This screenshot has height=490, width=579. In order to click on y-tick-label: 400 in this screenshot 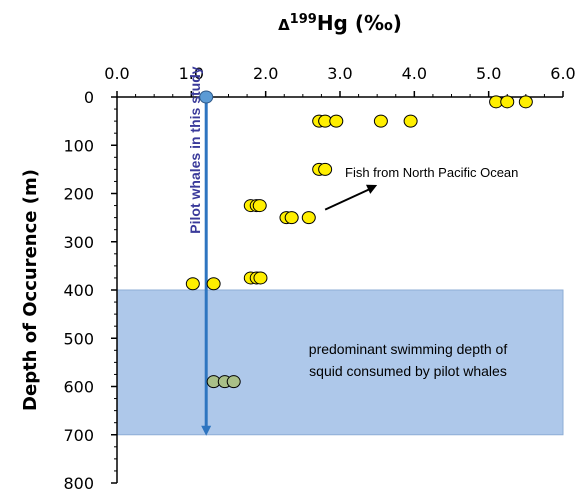, I will do `click(78, 290)`.